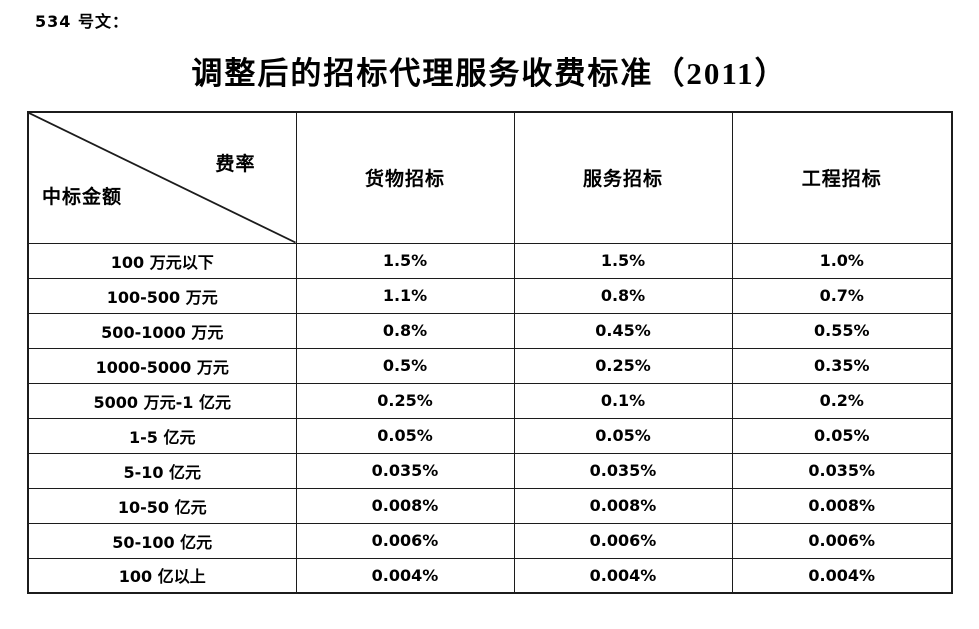 This screenshot has height=629, width=979. I want to click on table-row: 50-100 亿元 0.006% 0.006% 0.006%, so click(490, 540).